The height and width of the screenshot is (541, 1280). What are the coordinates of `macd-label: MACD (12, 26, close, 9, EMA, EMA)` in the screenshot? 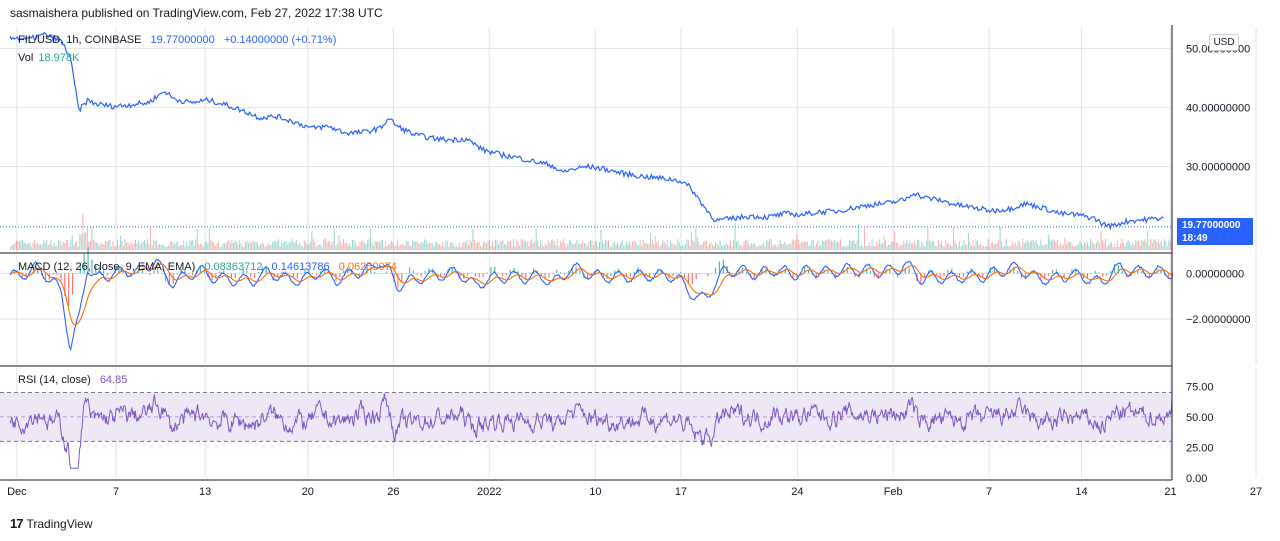 It's located at (106, 267).